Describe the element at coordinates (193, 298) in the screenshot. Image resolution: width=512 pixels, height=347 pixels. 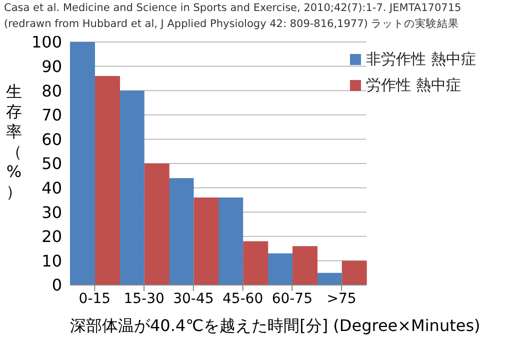
I see `x-tick-label: 30-45` at that location.